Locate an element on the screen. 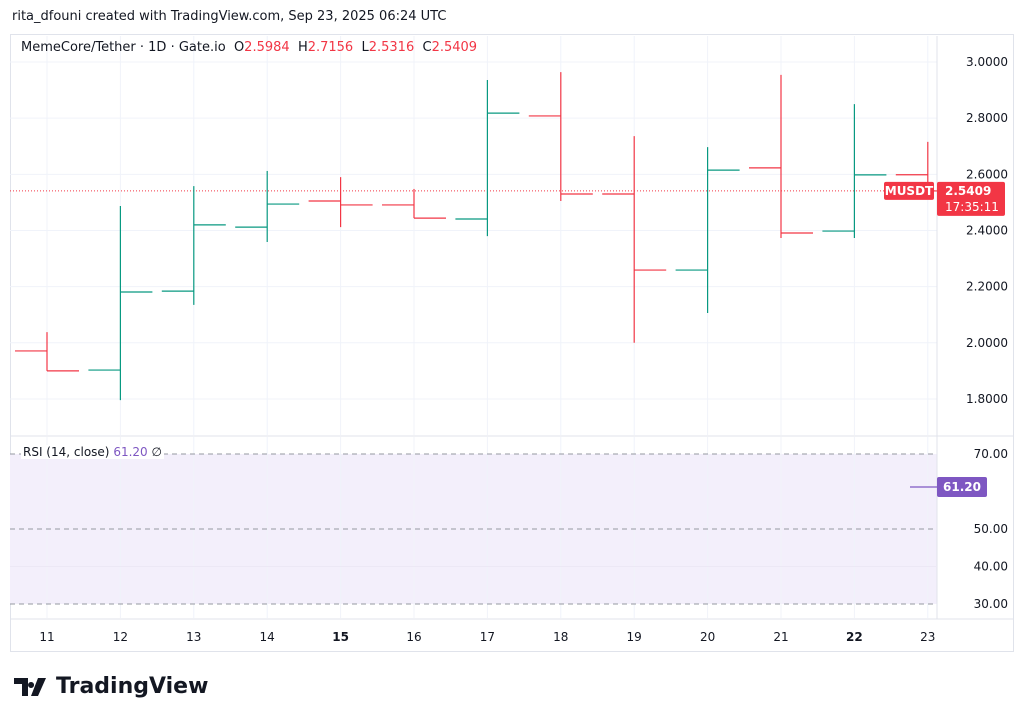  high-value: 2.7156 is located at coordinates (330, 47).